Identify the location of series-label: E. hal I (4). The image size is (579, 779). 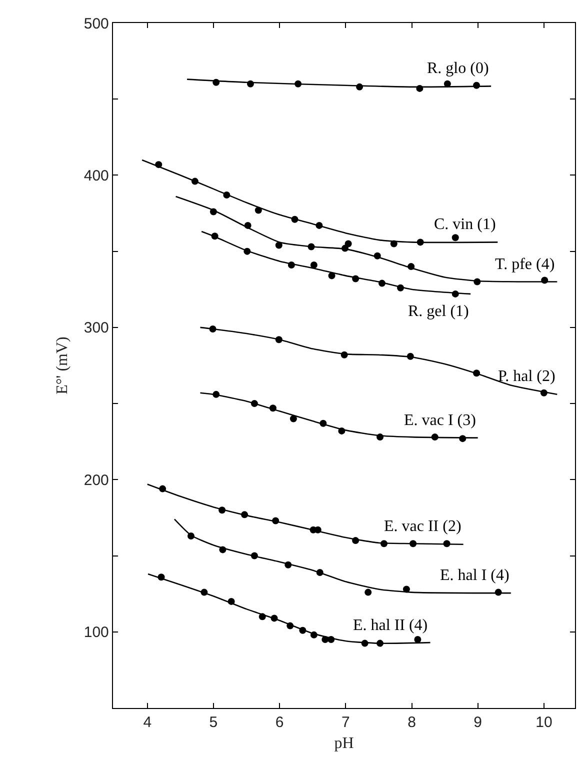
(475, 575).